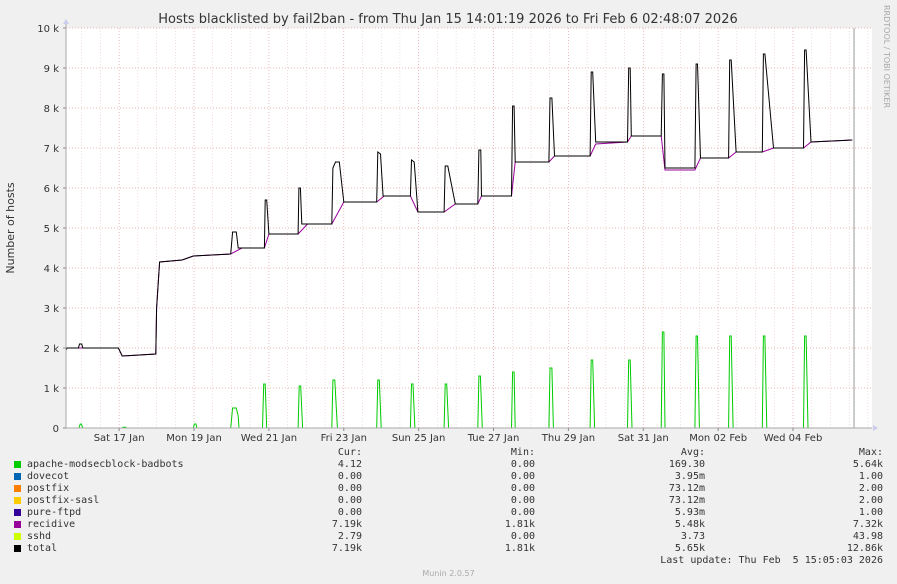 This screenshot has height=584, width=897. I want to click on legend-name: pure-ftpd, so click(54, 512).